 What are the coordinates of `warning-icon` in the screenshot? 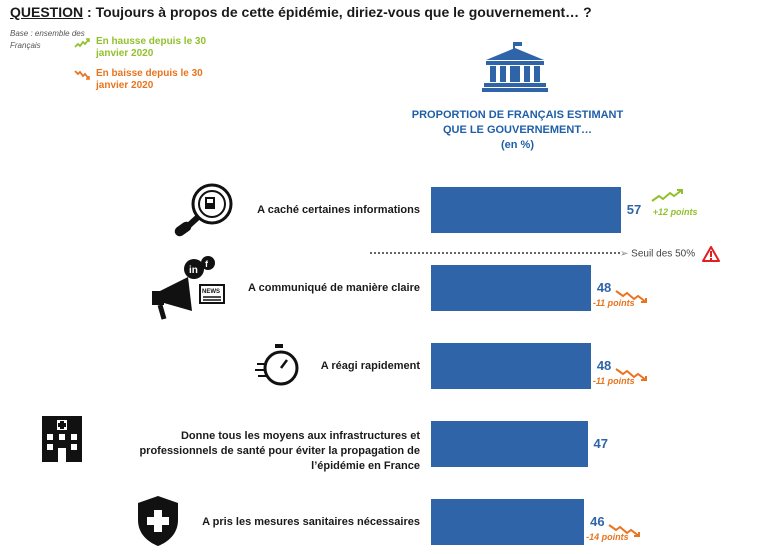 It's located at (710, 254).